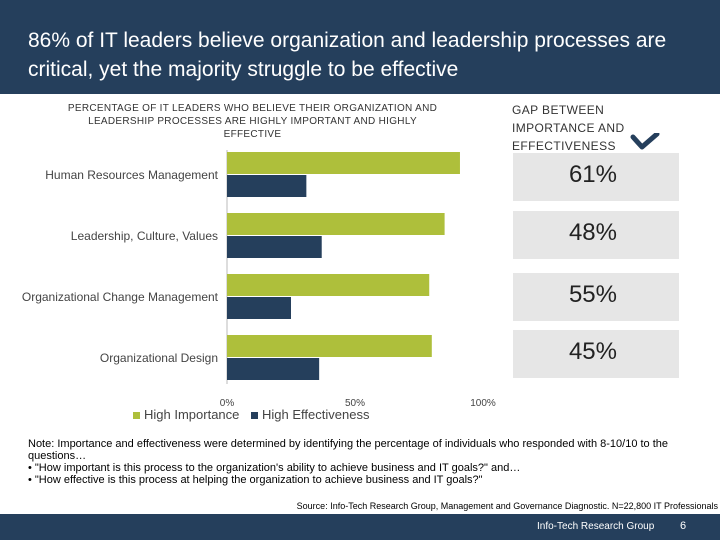  What do you see at coordinates (483, 403) in the screenshot?
I see `tick-label: 100%` at bounding box center [483, 403].